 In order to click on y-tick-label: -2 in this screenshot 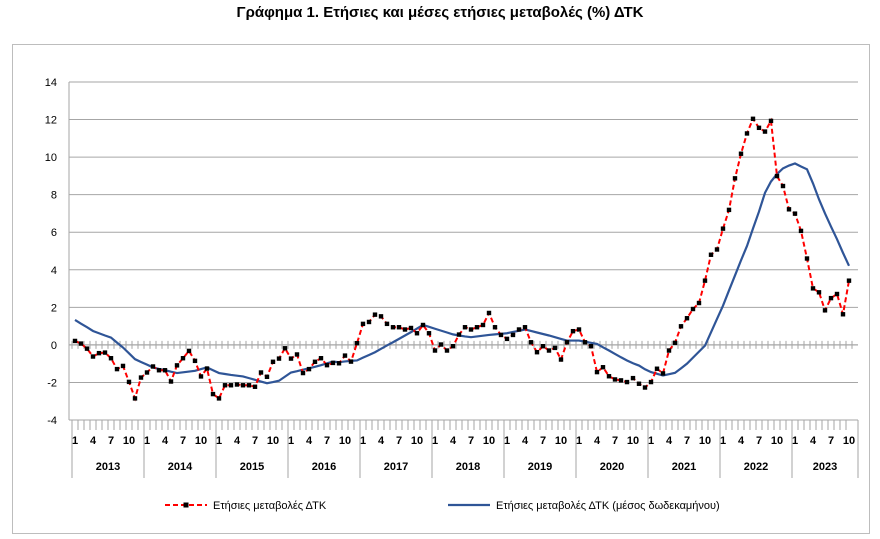, I will do `click(52, 383)`.